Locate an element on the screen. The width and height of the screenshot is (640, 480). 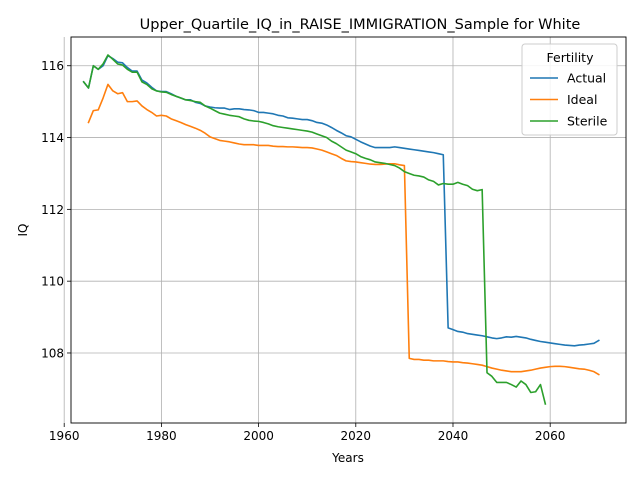
y-tick-label: 112 is located at coordinates (52, 210).